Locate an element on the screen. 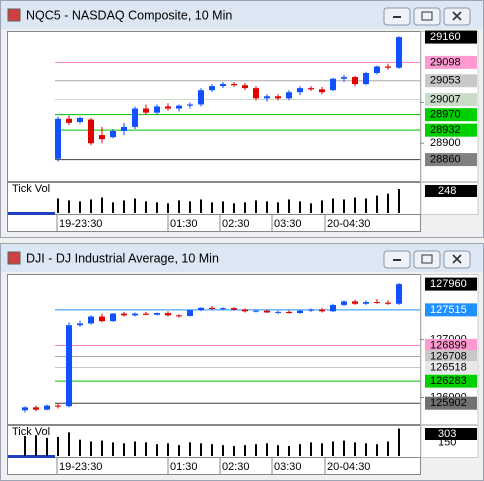 The width and height of the screenshot is (484, 481). price-level-label: 126708 is located at coordinates (448, 356).